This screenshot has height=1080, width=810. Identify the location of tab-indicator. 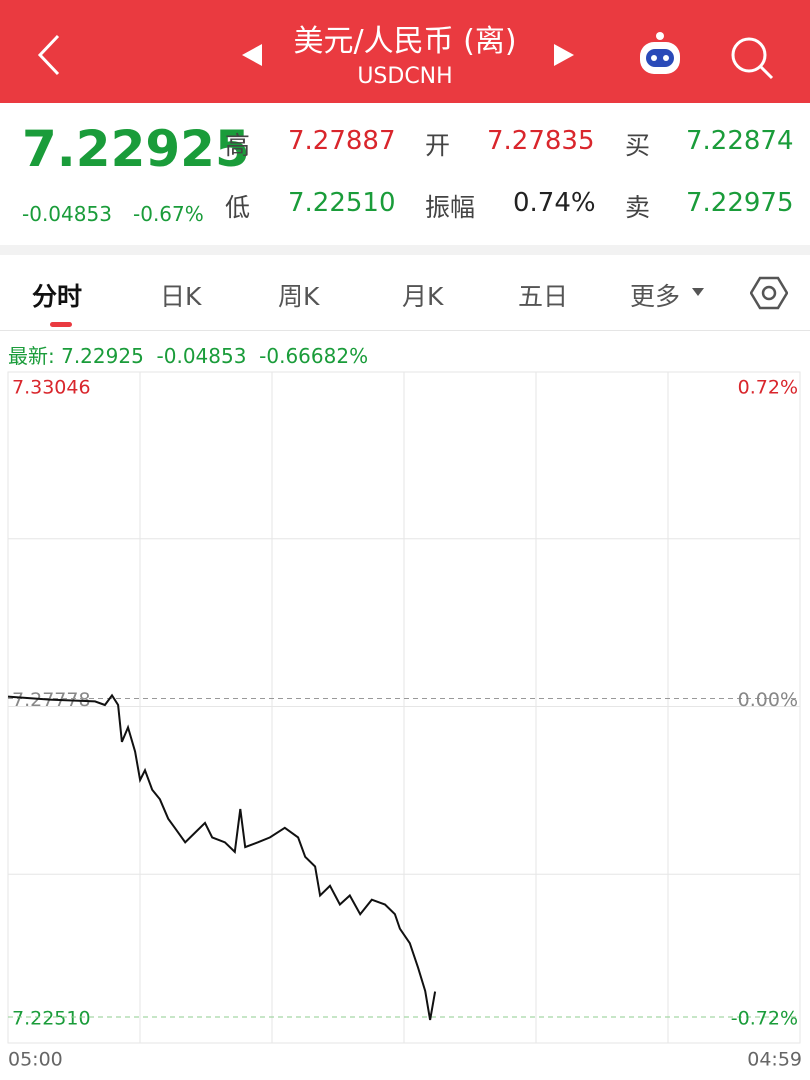
(61, 324).